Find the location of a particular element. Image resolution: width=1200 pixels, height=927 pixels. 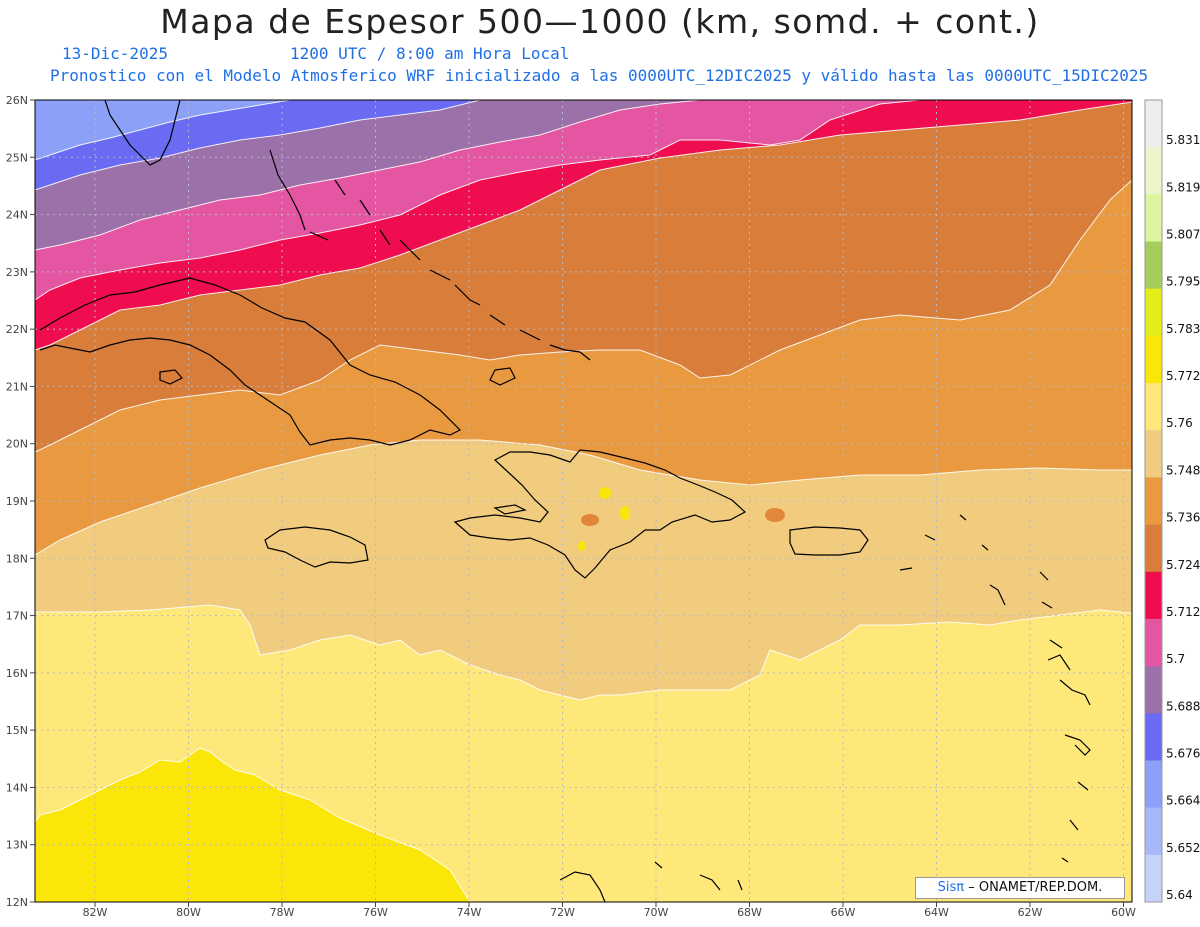

colorbar-label: 5.76 is located at coordinates (1179, 423).